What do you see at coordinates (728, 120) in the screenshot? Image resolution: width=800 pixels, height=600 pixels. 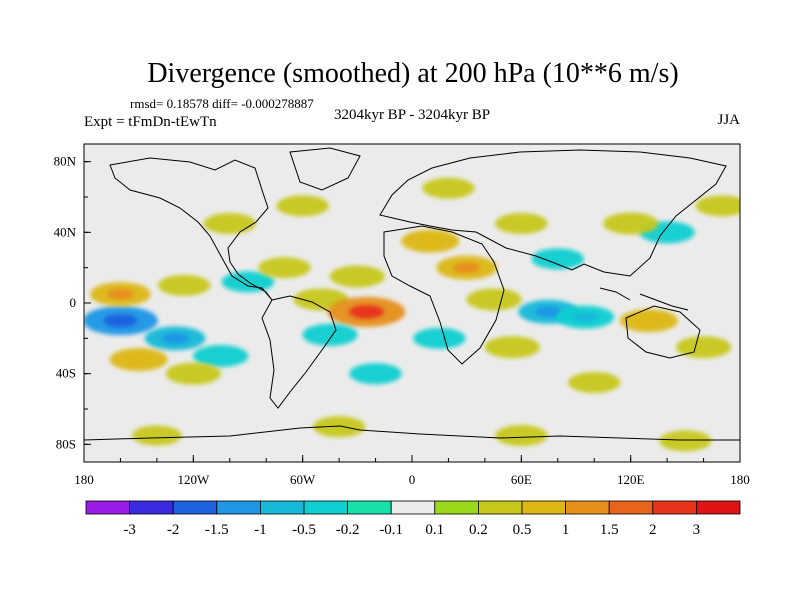 I see `right-subtitle: JJA` at bounding box center [728, 120].